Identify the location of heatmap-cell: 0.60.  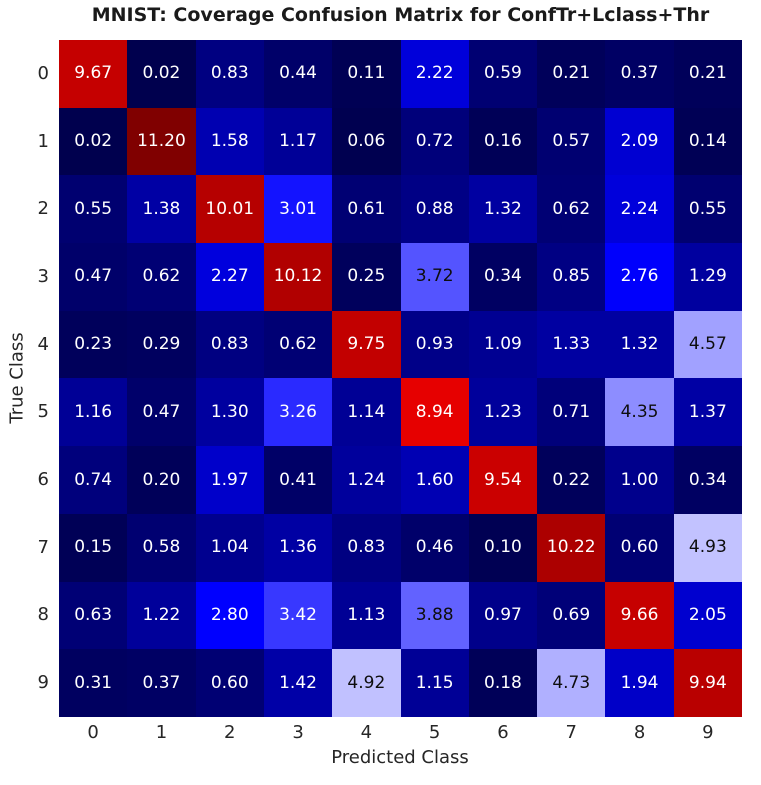
(639, 547).